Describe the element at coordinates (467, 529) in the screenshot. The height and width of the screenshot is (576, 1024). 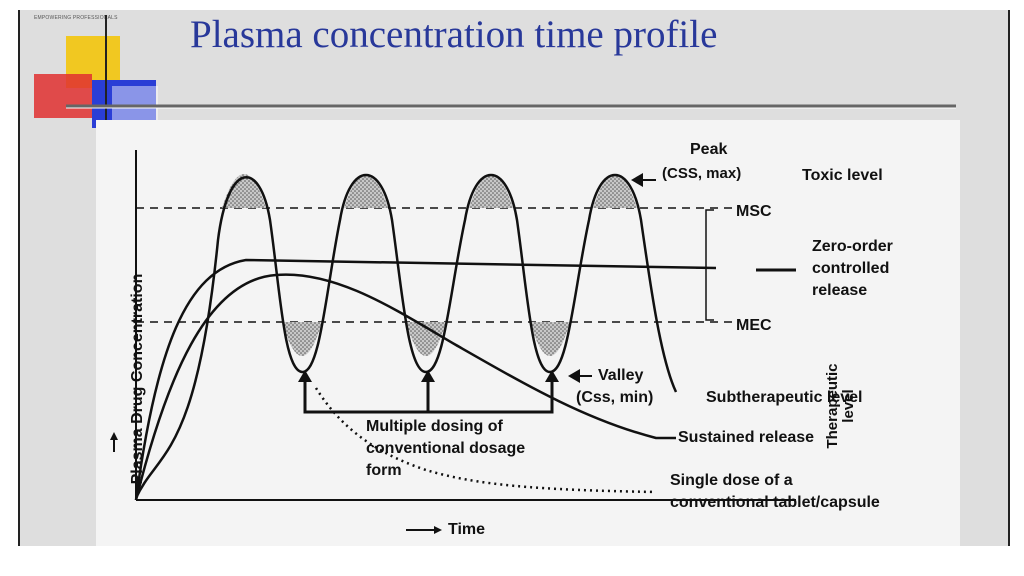
I see `x-axis-label: Time` at that location.